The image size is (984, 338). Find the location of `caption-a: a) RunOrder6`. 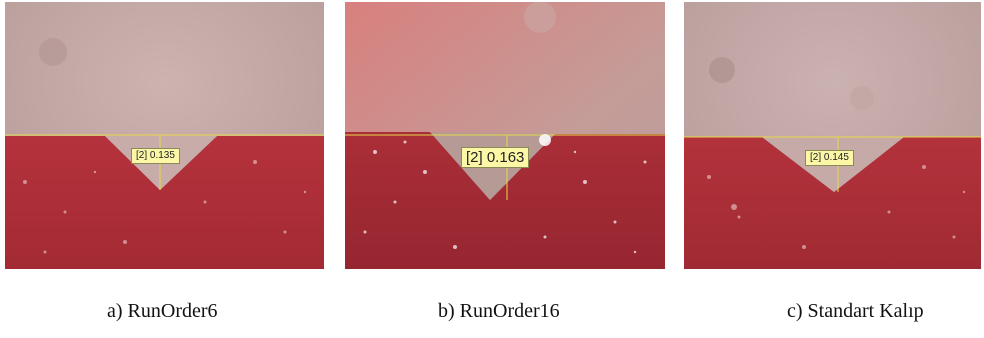

caption-a: a) RunOrder6 is located at coordinates (162, 311).